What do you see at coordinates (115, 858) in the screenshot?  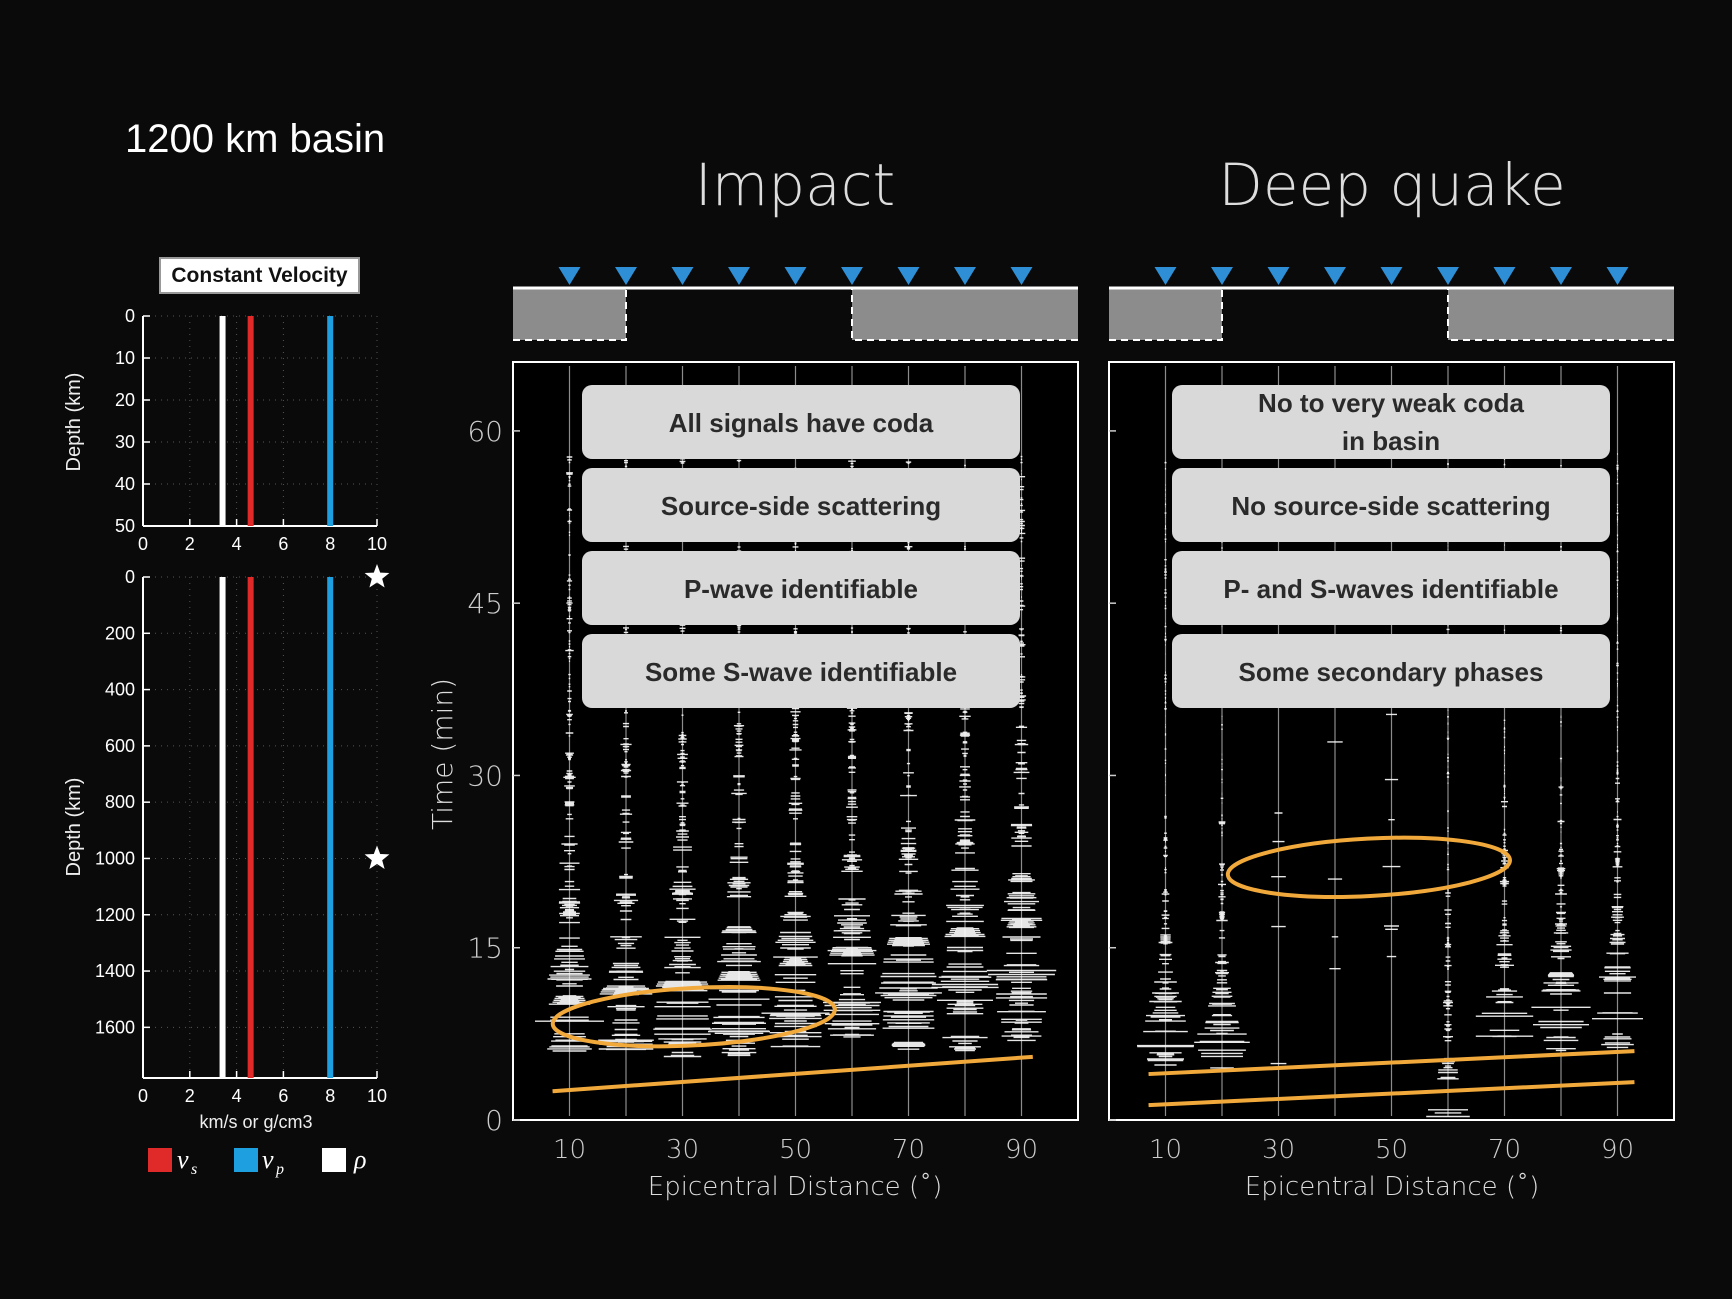 I see `y-tick-label: 1000` at bounding box center [115, 858].